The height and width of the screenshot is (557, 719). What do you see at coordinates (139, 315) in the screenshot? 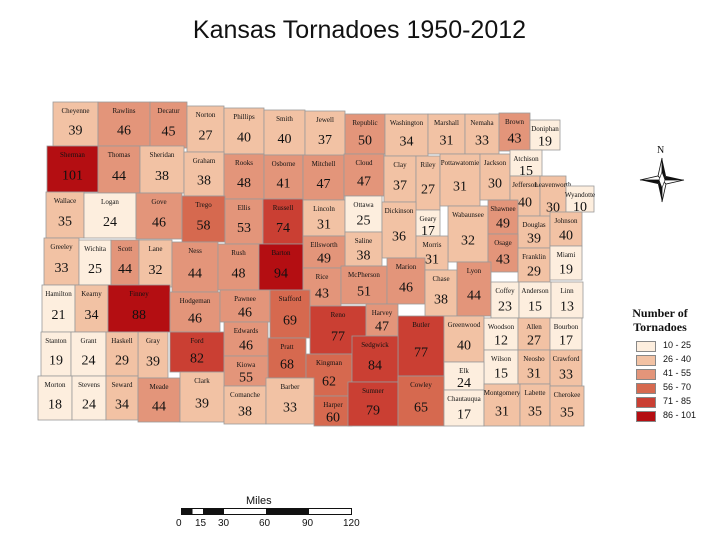
I see `county-tornado-count: 88` at bounding box center [139, 315].